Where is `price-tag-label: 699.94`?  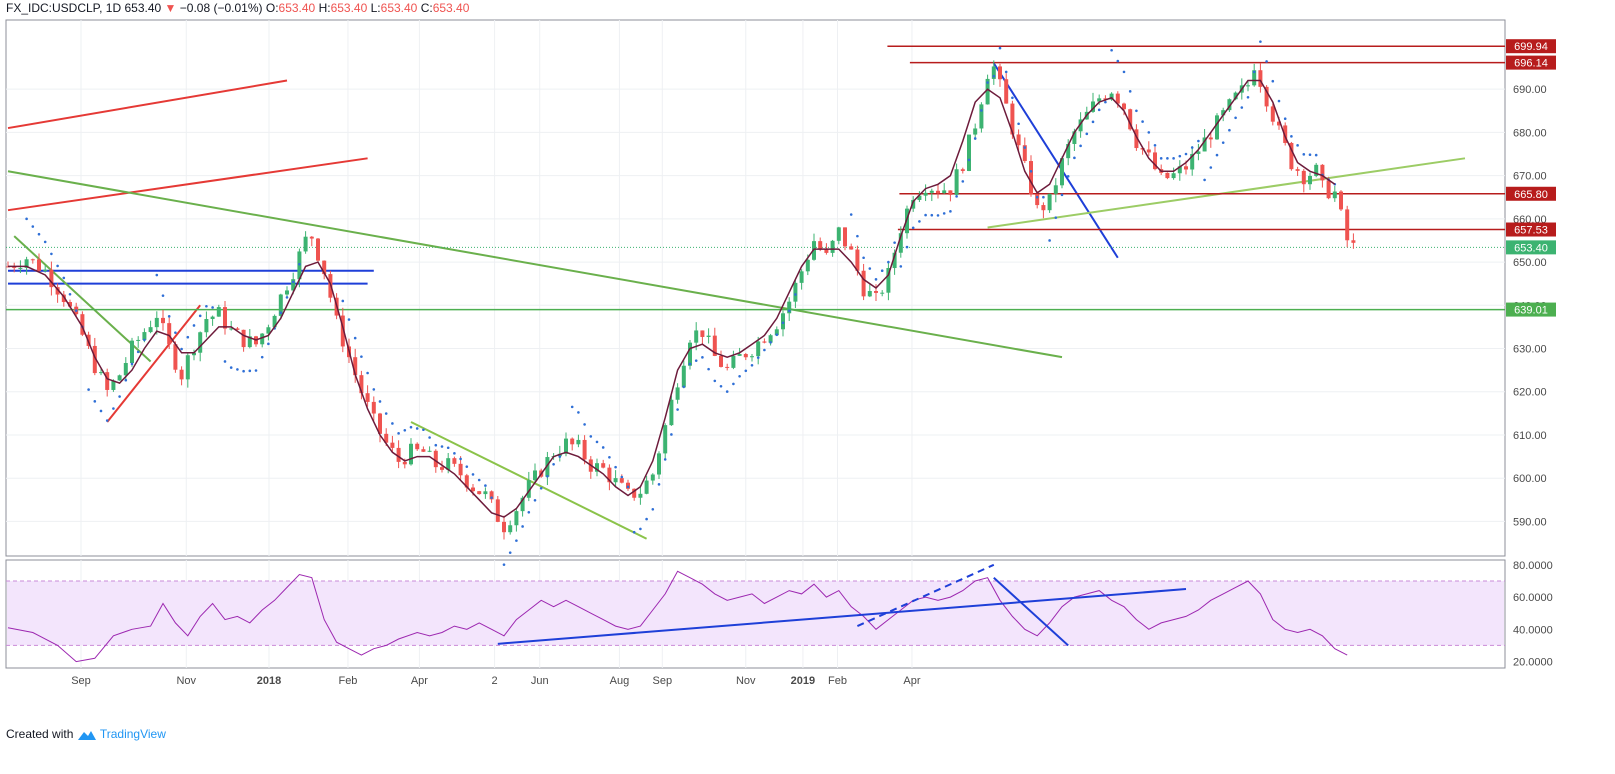
price-tag-label: 699.94 is located at coordinates (1531, 47).